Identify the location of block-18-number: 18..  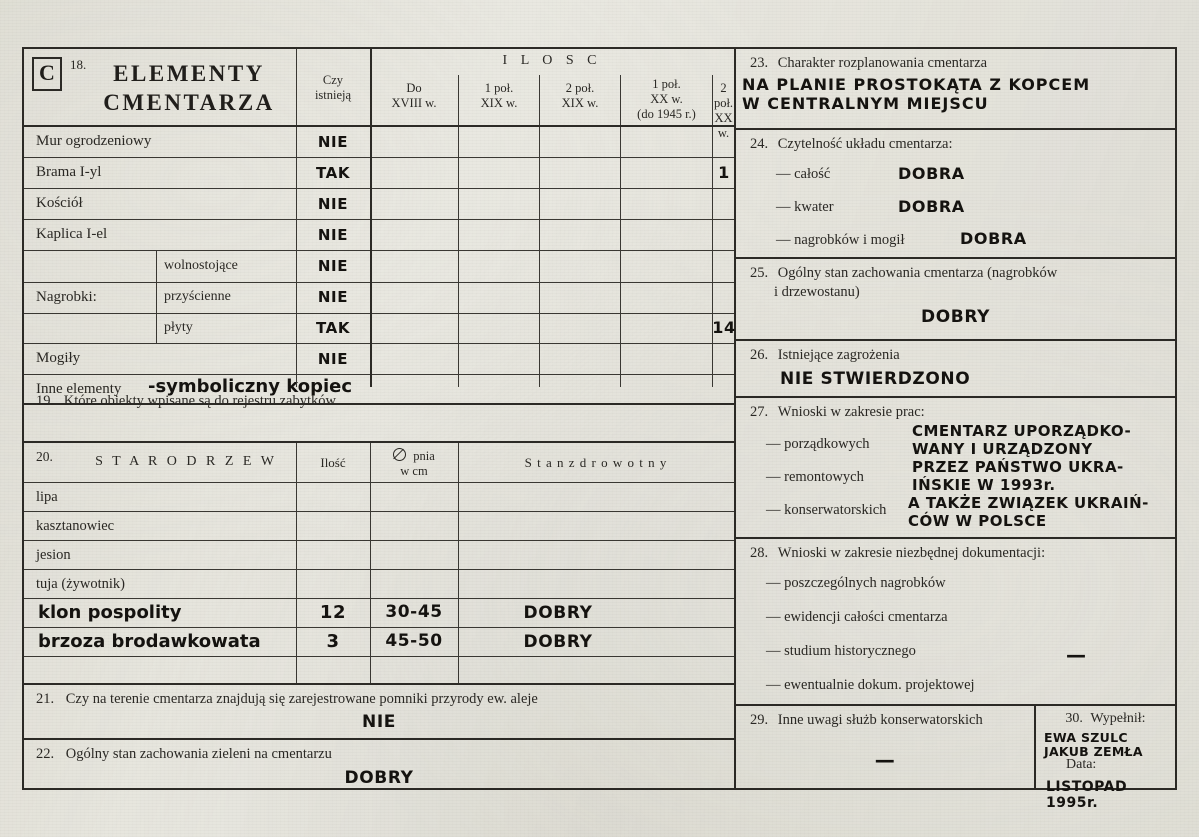
(78, 64).